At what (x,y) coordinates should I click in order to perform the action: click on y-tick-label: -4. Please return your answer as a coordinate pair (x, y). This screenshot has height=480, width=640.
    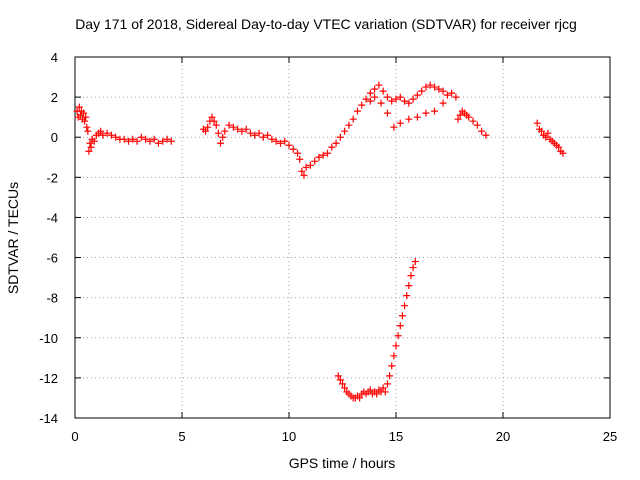
    Looking at the image, I should click on (52, 217).